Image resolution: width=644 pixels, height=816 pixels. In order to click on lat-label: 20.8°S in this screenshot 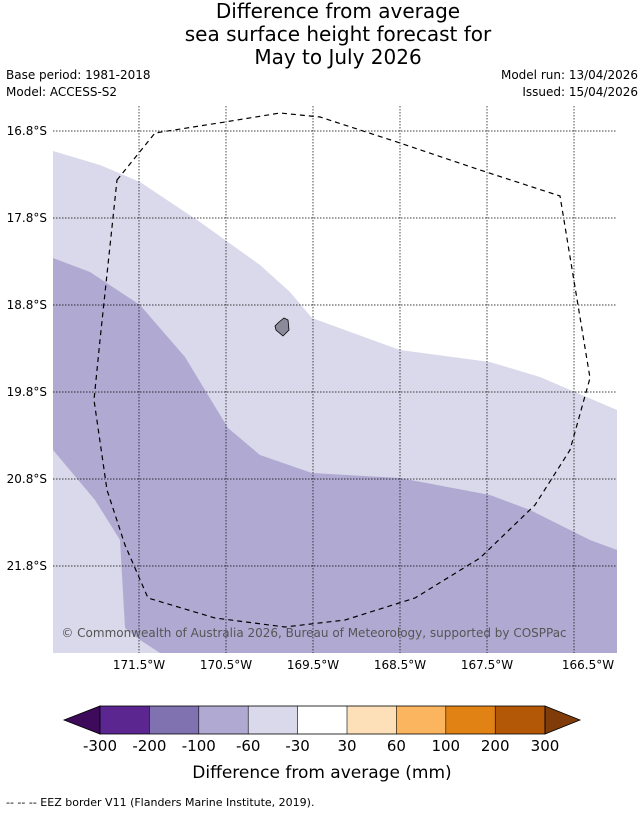, I will do `click(27, 479)`.